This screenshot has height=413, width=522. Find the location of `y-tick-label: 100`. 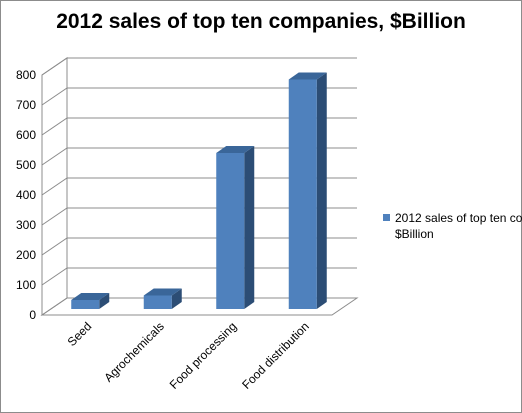

y-tick-label: 100 is located at coordinates (26, 285).